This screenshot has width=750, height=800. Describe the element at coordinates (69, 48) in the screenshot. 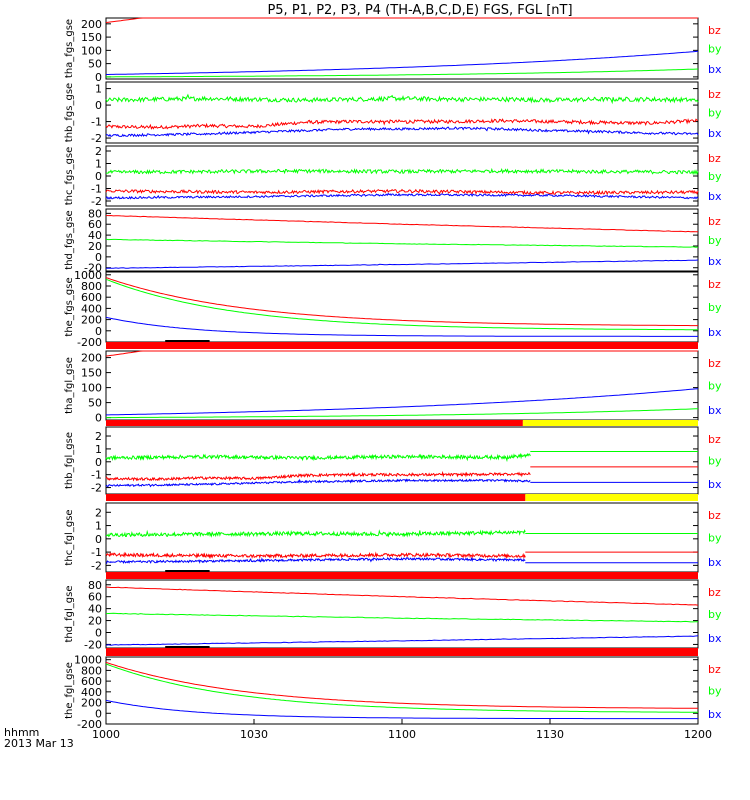

I see `y-axis-label: tha_fgs_gse` at that location.